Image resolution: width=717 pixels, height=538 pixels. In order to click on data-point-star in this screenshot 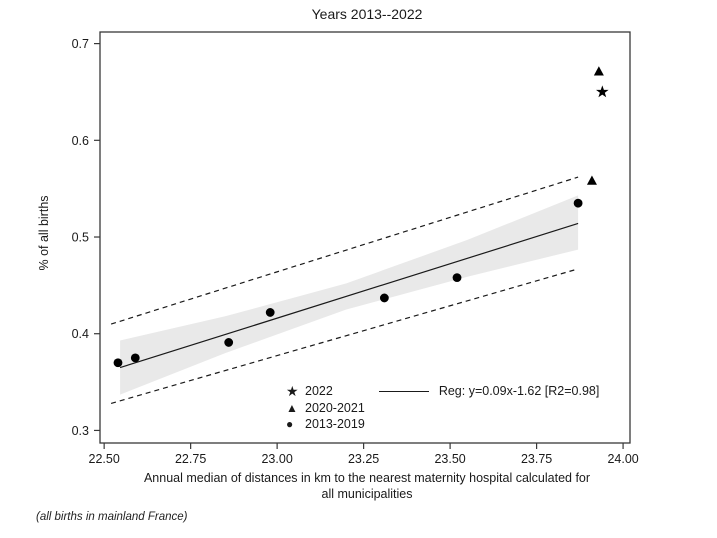, I will do `click(602, 91)`.